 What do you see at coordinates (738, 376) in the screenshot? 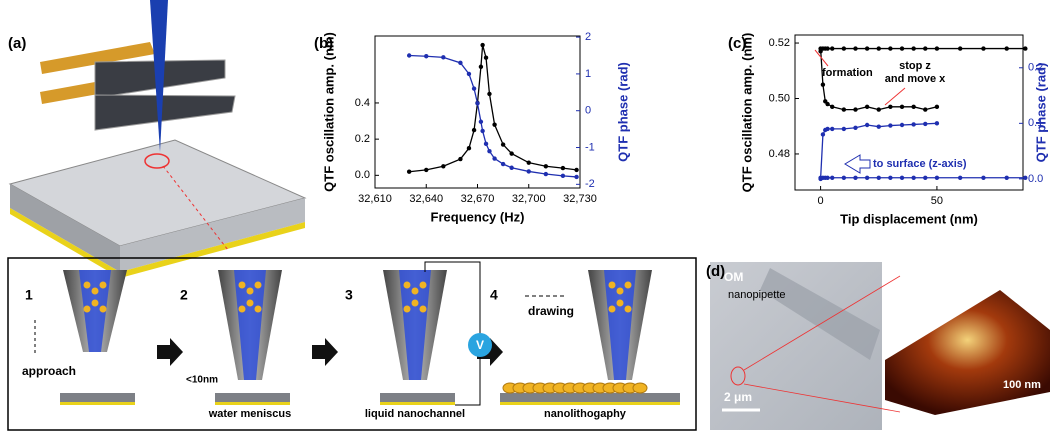
I see `focus-circle` at bounding box center [738, 376].